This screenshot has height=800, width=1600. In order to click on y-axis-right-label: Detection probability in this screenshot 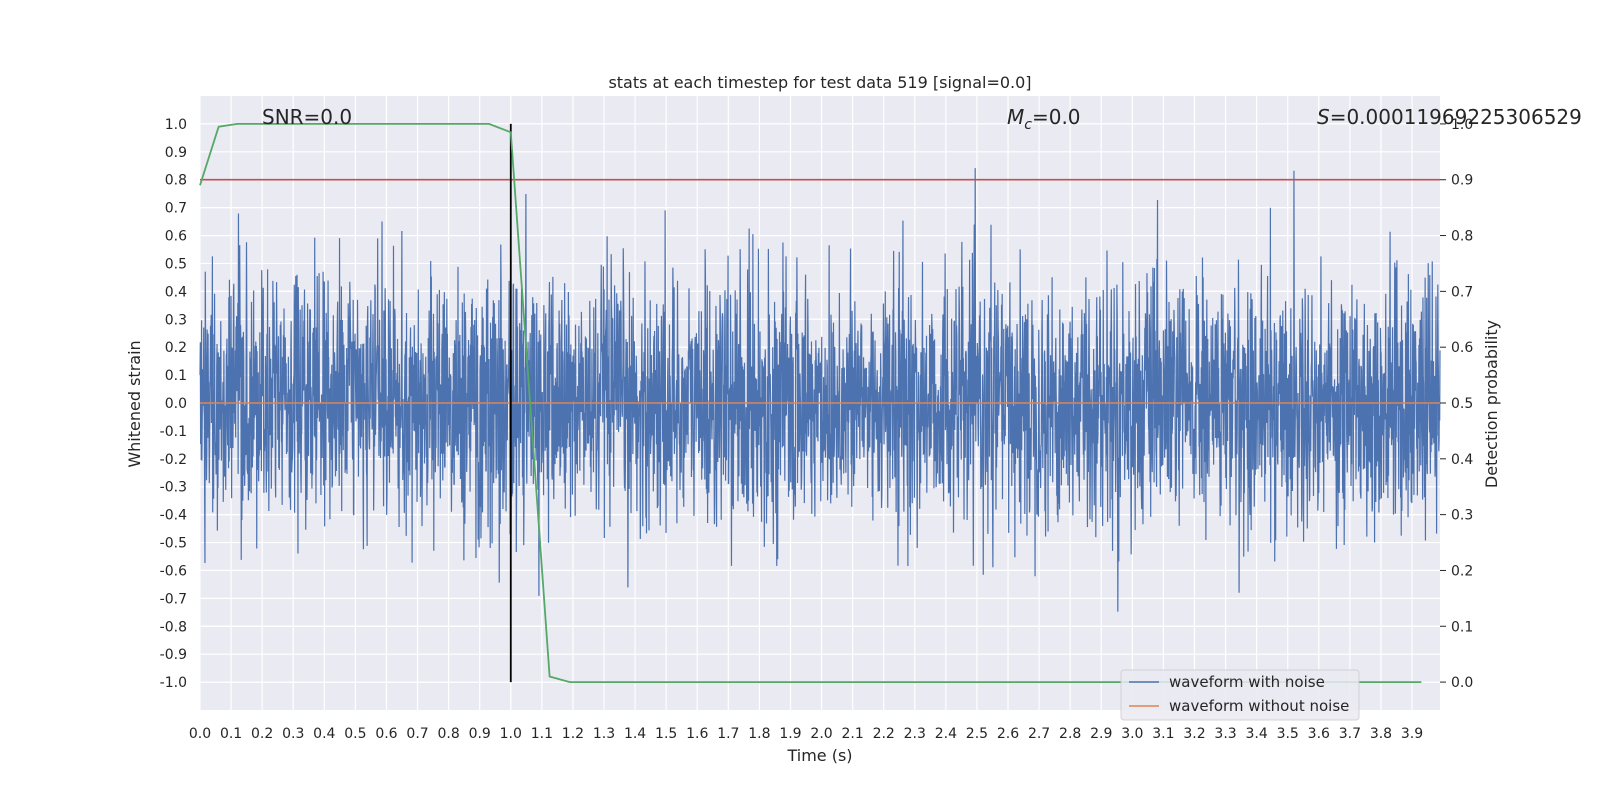, I will do `click(1491, 404)`.